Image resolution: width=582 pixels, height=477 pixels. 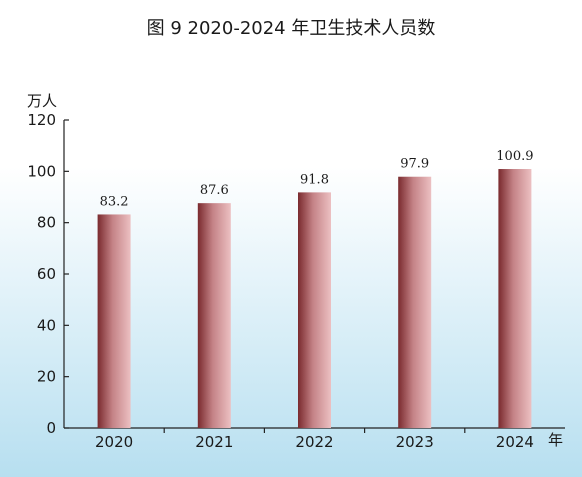 What do you see at coordinates (42, 101) in the screenshot?
I see `y-axis-unit: 万人` at bounding box center [42, 101].